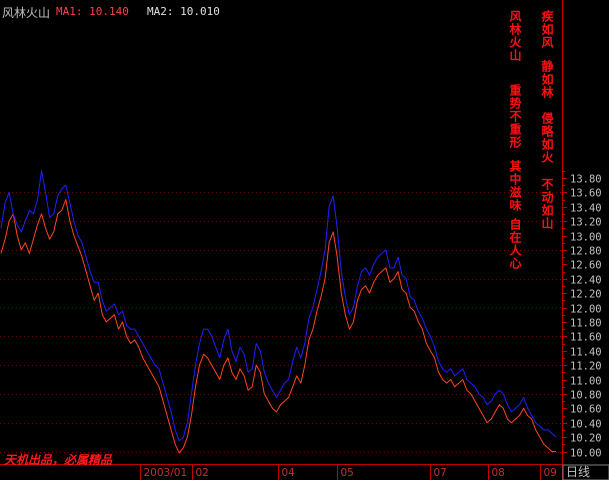 This screenshot has width=609, height=480. What do you see at coordinates (586, 382) in the screenshot?
I see `y-tick-label: 11.00` at bounding box center [586, 382].